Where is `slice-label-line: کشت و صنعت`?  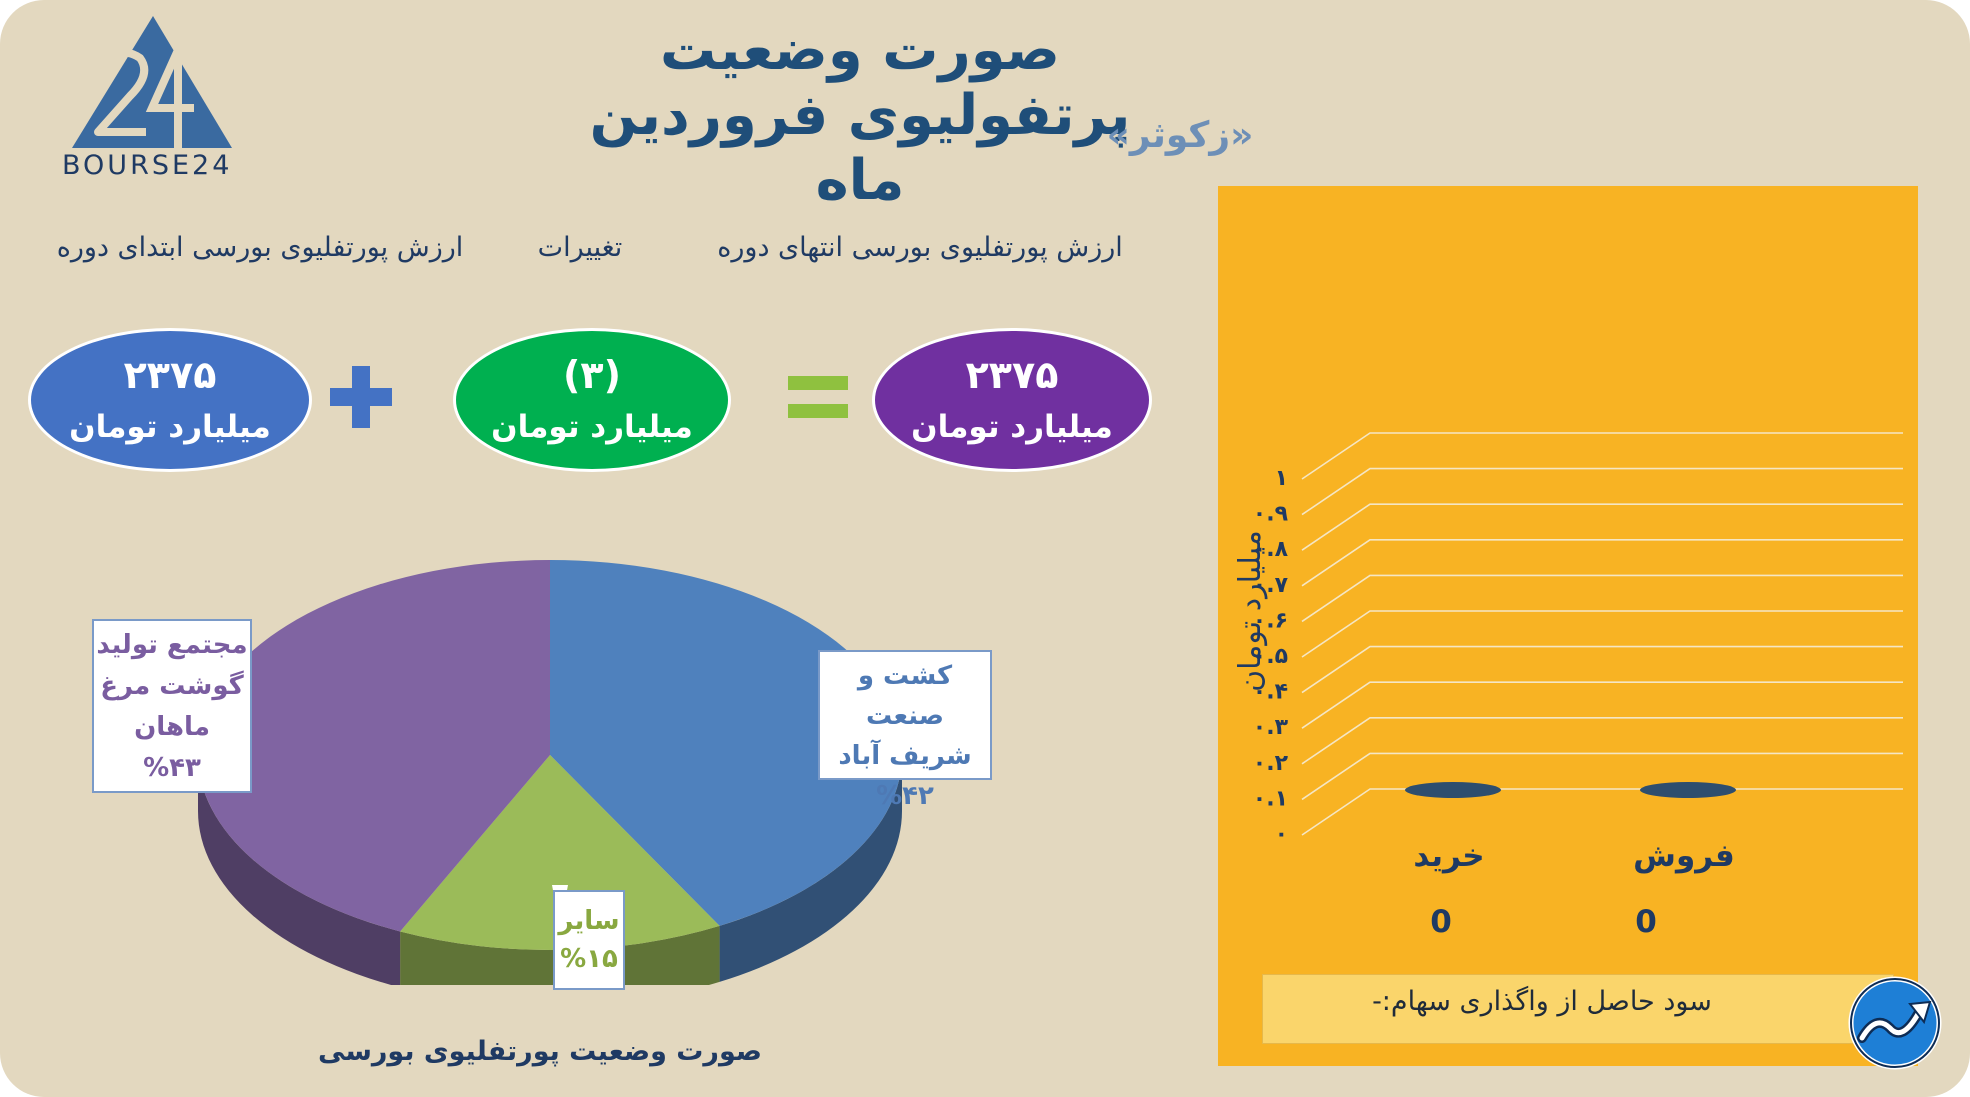
slice-label-line: کشت و صنعت is located at coordinates (905, 696).